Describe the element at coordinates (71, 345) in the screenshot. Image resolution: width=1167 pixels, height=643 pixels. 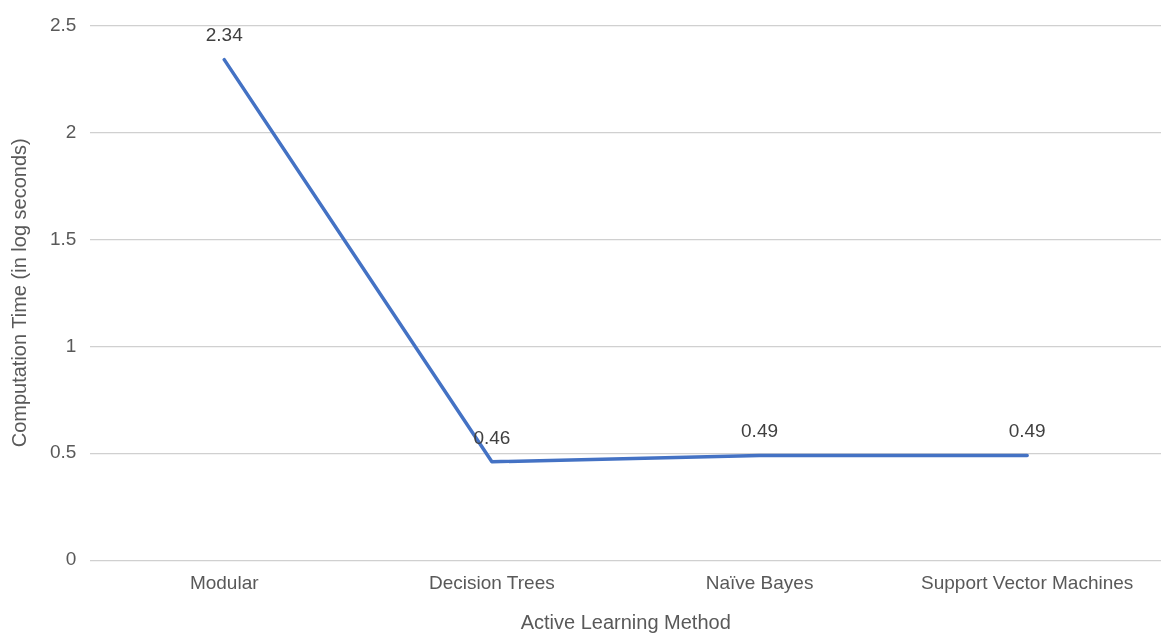
I see `y-tick-label: 1` at that location.